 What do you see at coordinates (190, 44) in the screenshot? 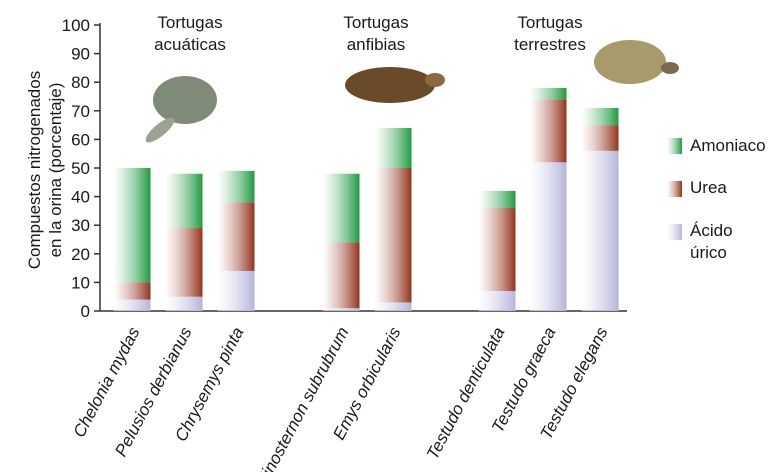
I see `group-label: acuáticas` at bounding box center [190, 44].